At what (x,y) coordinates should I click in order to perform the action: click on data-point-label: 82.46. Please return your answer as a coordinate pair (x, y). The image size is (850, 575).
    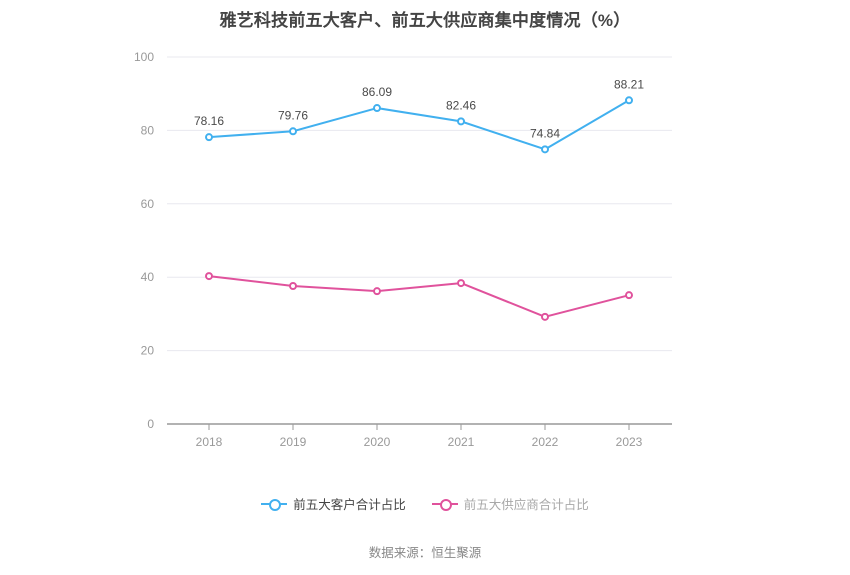
    Looking at the image, I should click on (461, 105).